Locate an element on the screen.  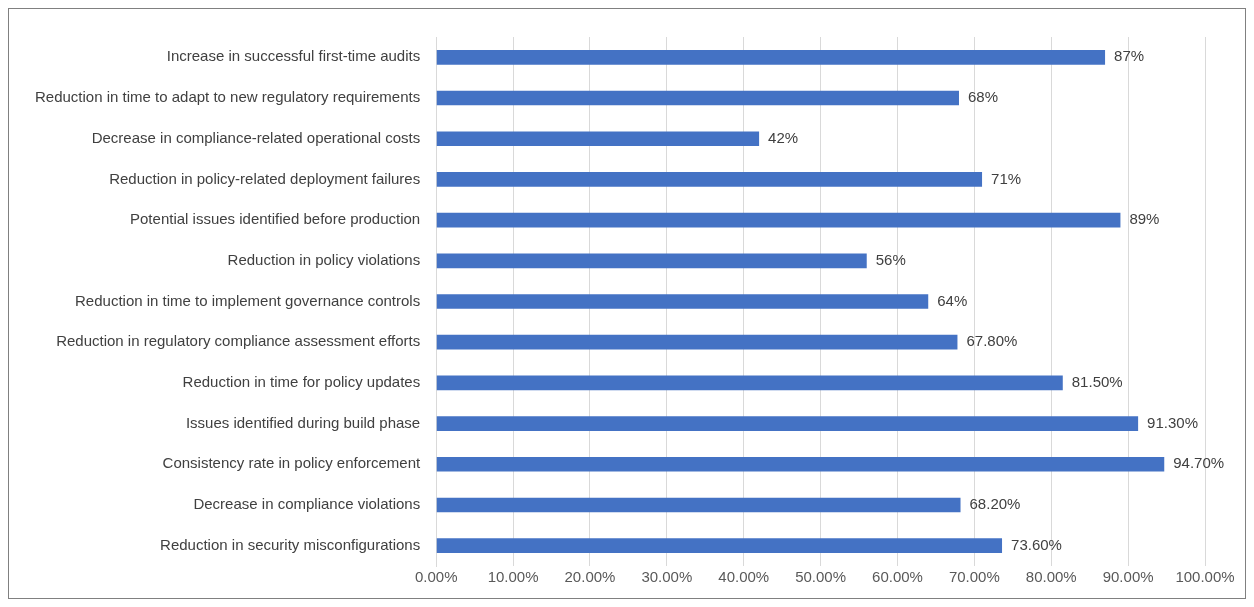
y-tick-label: Reduction in time to adapt to new regulatory requirements is located at coordinates (227, 97).